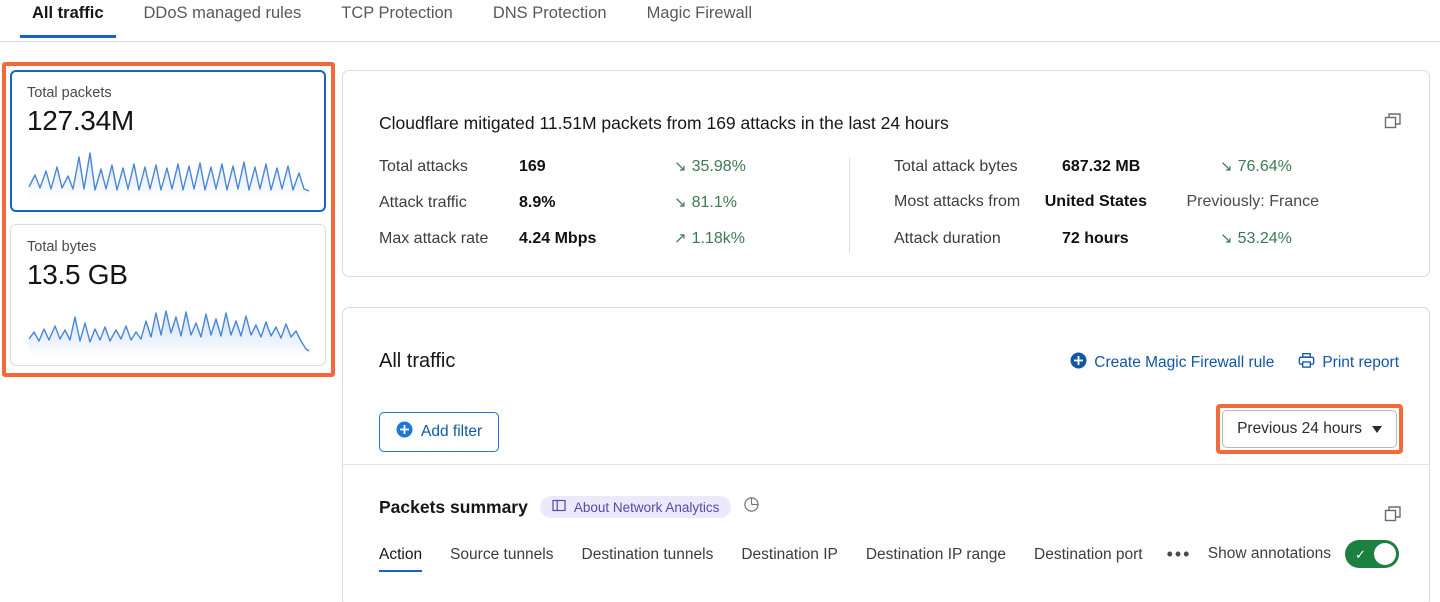 This screenshot has width=1440, height=602. I want to click on stat-label: Total attack bytes, so click(956, 166).